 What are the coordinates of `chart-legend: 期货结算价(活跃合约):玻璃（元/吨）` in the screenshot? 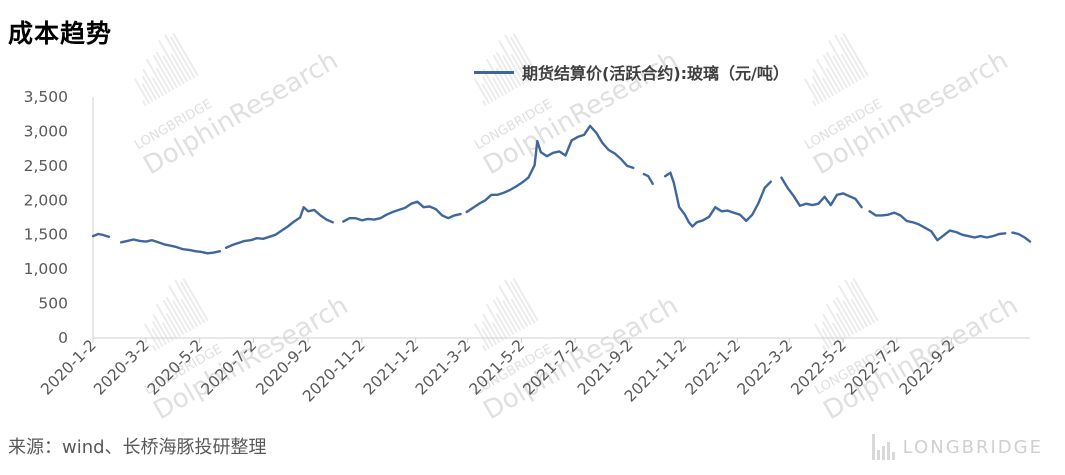 It's located at (631, 72).